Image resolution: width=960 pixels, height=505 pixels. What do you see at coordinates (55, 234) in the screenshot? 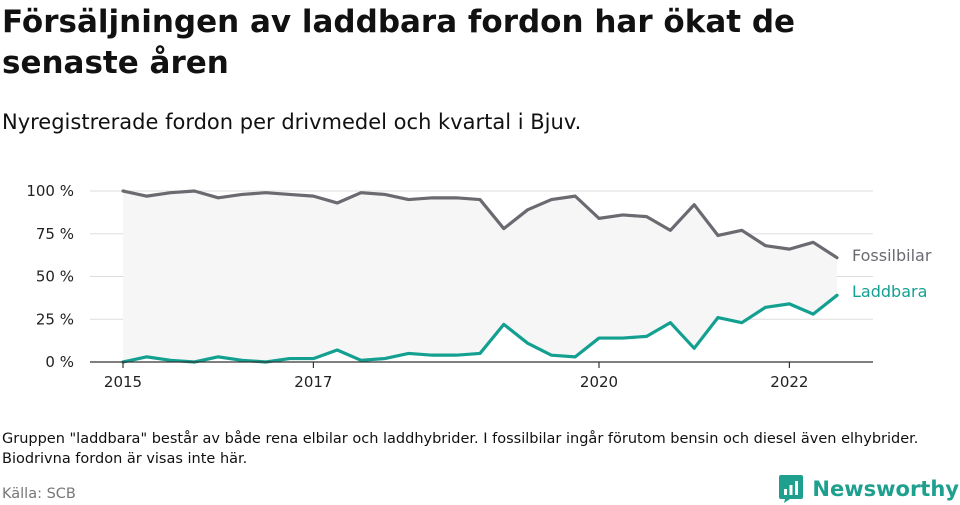
I see `y-tick-label: 75 %` at bounding box center [55, 234].